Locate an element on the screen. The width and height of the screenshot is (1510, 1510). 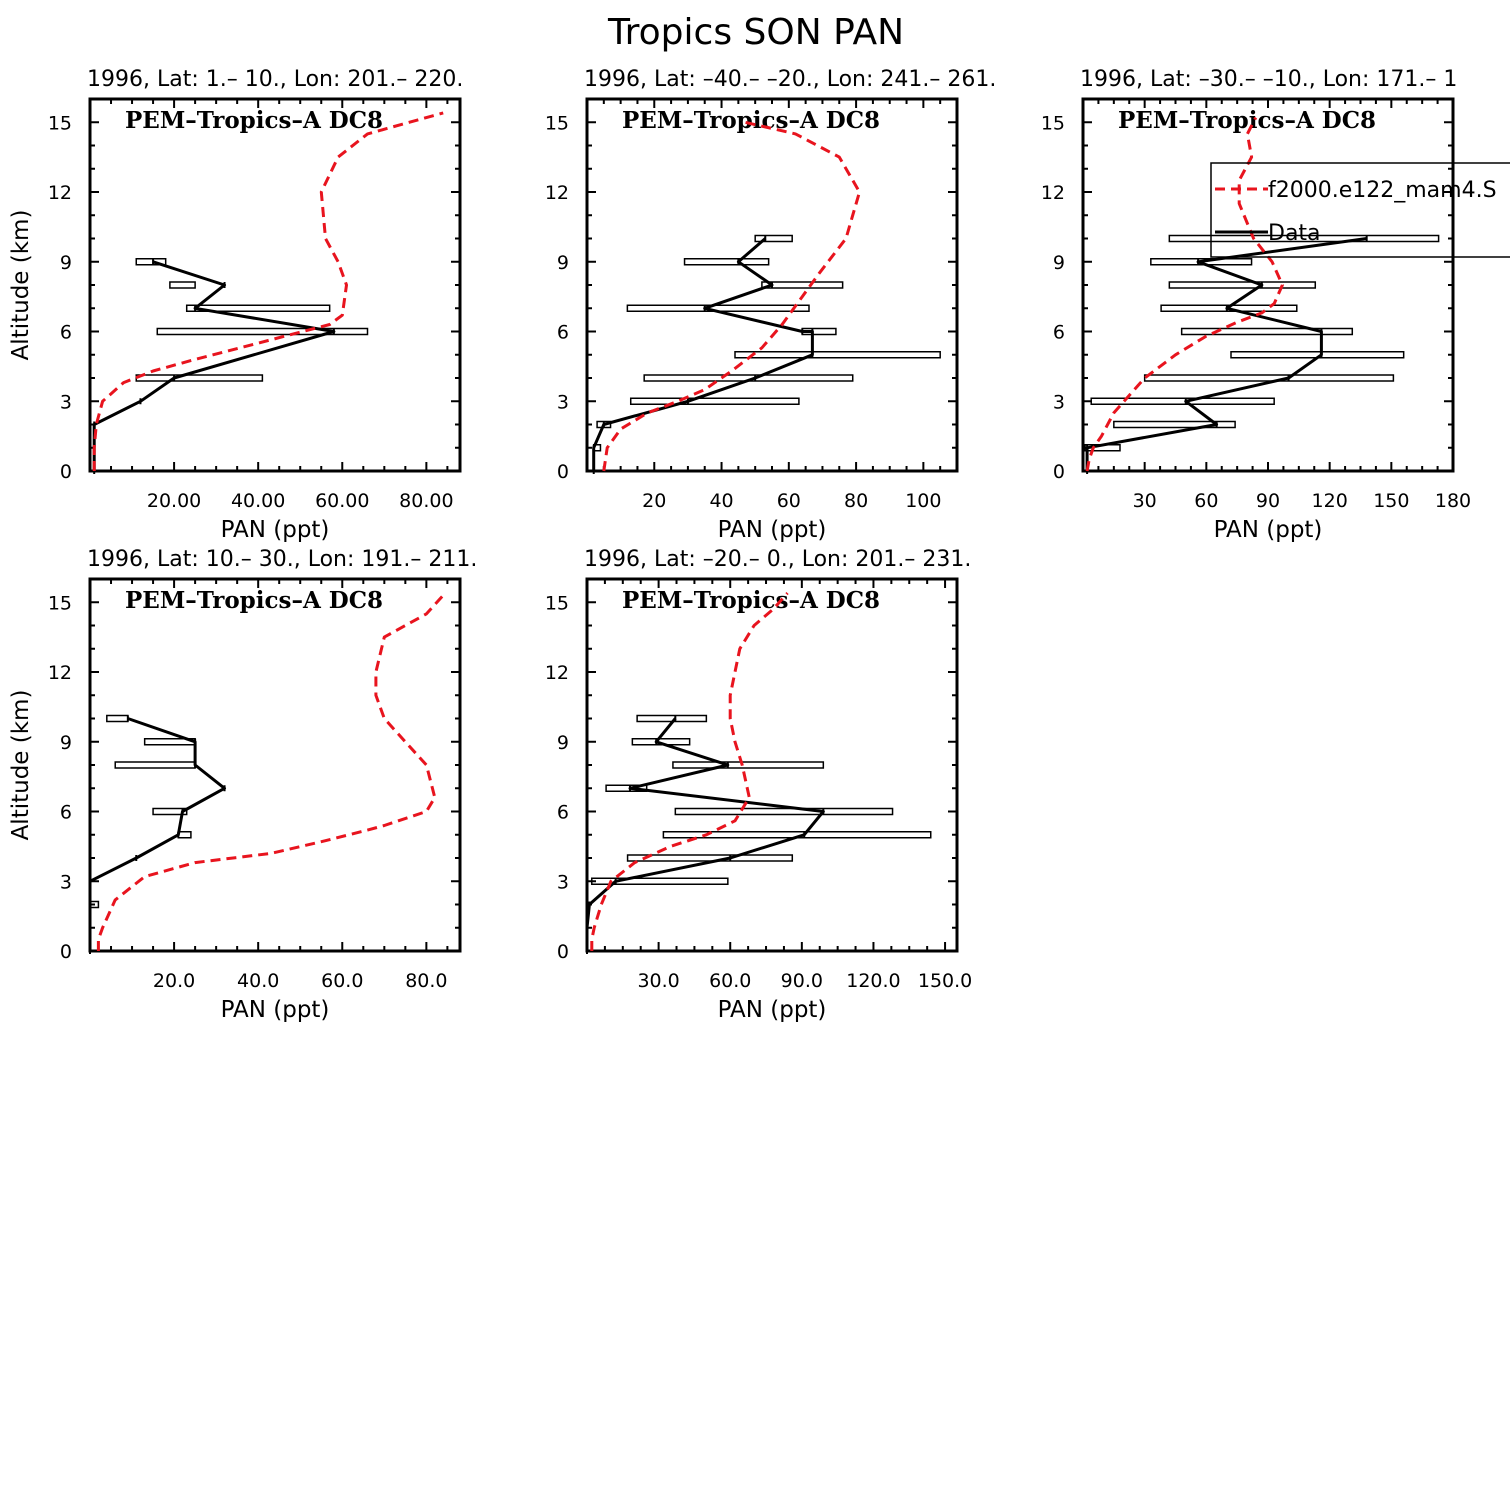
panel-title: 1996, Lat: 1.– 10., Lon: 201.– 220. is located at coordinates (275, 79).